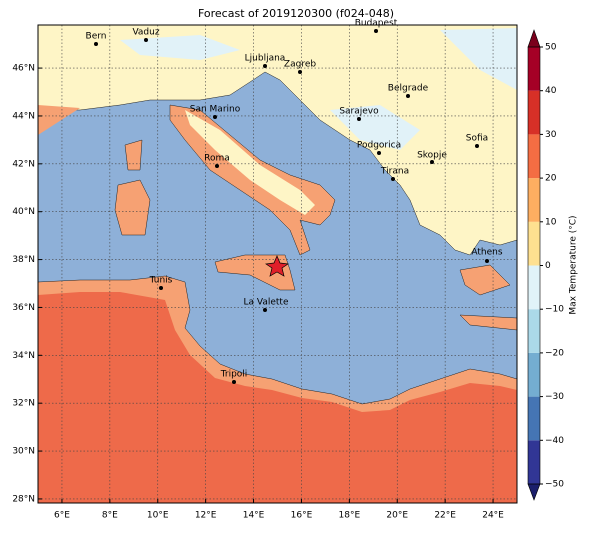 The image size is (592, 533). I want to click on colorbar-tick-label: −50, so click(554, 485).